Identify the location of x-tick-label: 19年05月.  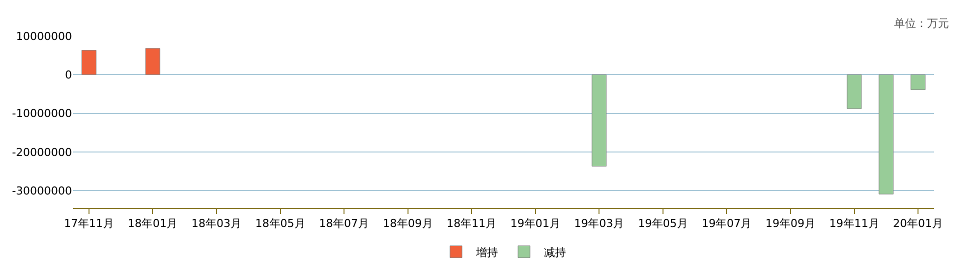
(663, 223).